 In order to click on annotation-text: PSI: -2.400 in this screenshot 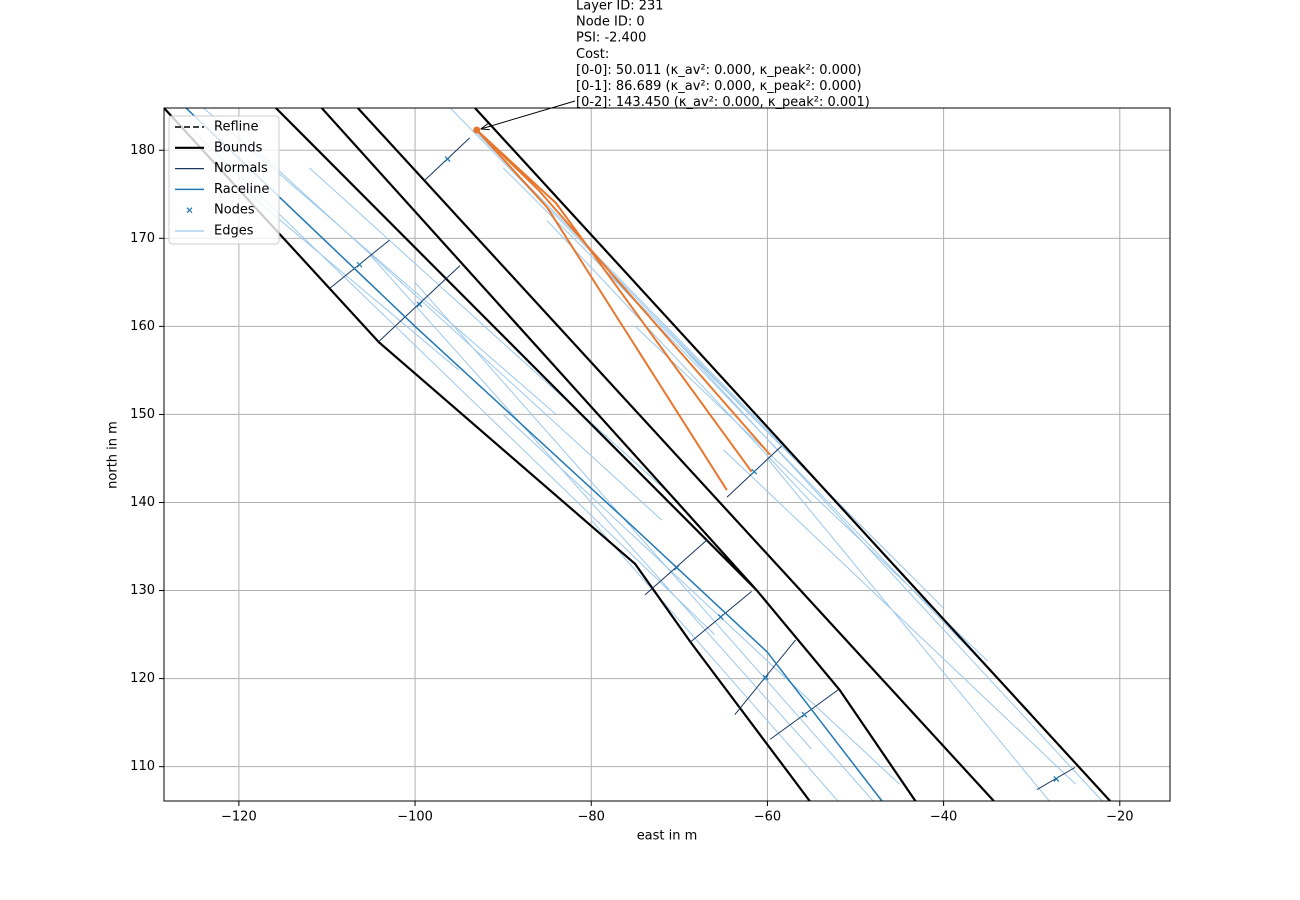, I will do `click(611, 38)`.